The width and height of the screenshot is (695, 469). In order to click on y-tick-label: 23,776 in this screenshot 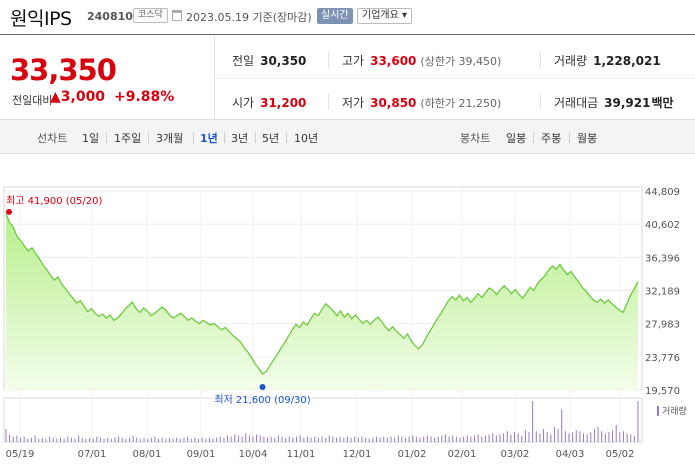, I will do `click(662, 358)`.